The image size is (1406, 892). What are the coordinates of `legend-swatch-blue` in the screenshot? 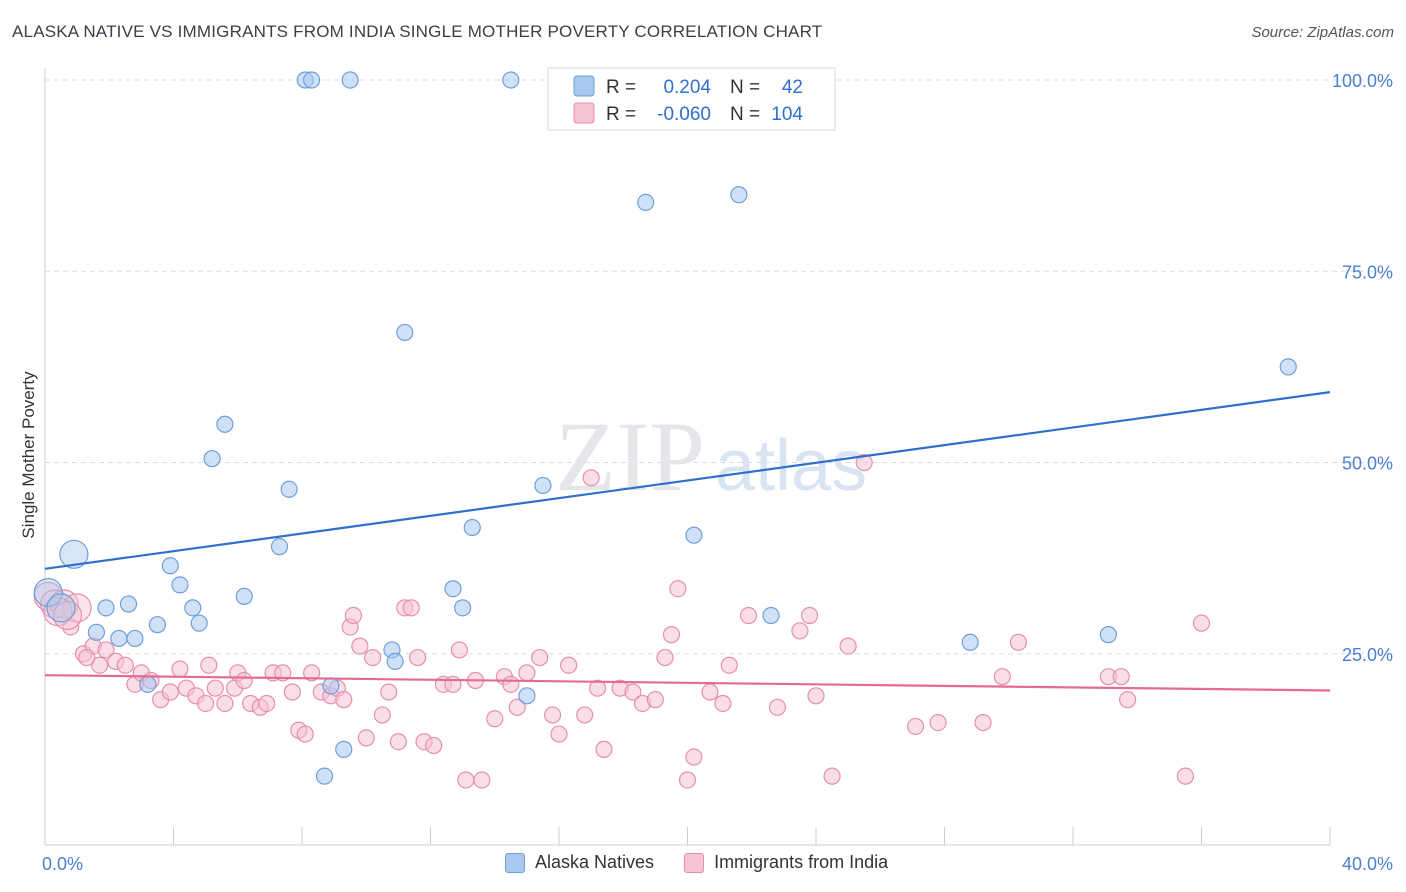 It's located at (584, 86).